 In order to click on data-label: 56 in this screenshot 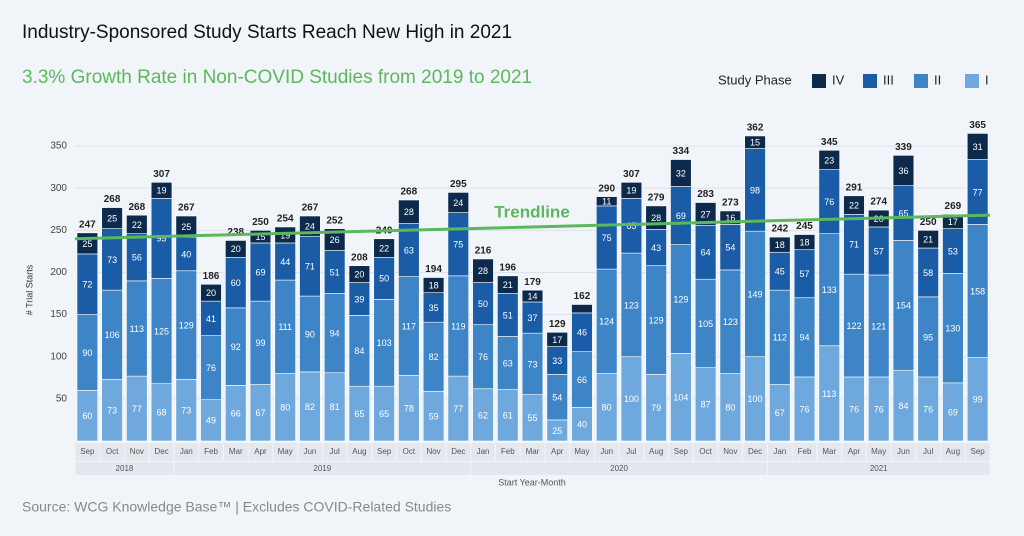, I will do `click(137, 258)`.